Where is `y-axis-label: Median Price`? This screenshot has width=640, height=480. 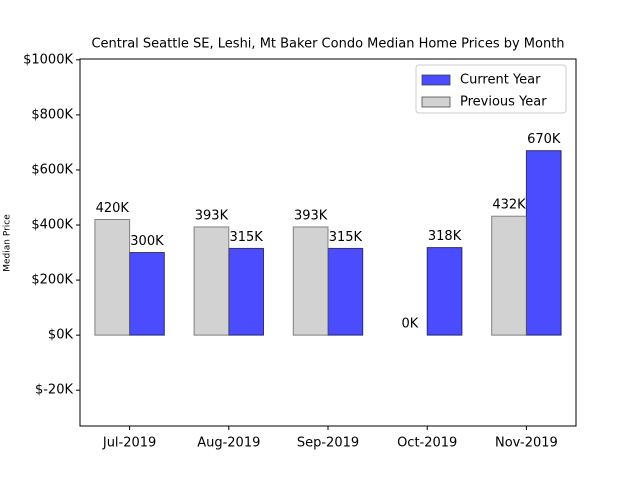
y-axis-label: Median Price is located at coordinates (8, 243).